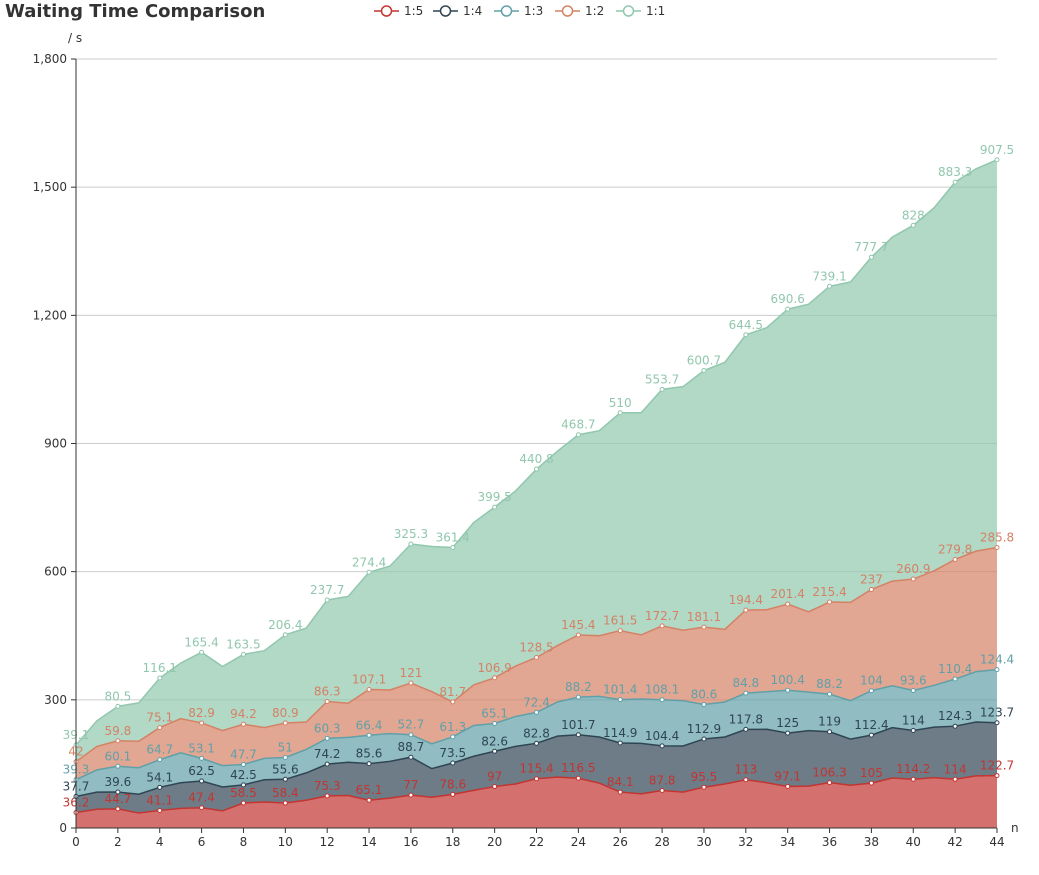 The height and width of the screenshot is (875, 1039). I want to click on x-tick-label: 8, so click(244, 842).